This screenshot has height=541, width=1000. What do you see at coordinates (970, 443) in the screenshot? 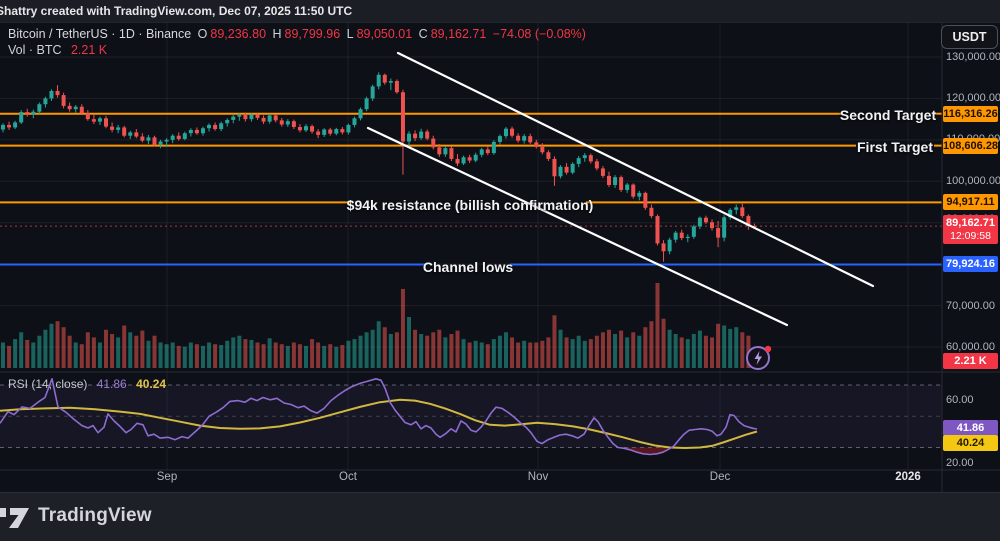
I see `rsi-ma-value-badge: 40.24` at bounding box center [970, 443].